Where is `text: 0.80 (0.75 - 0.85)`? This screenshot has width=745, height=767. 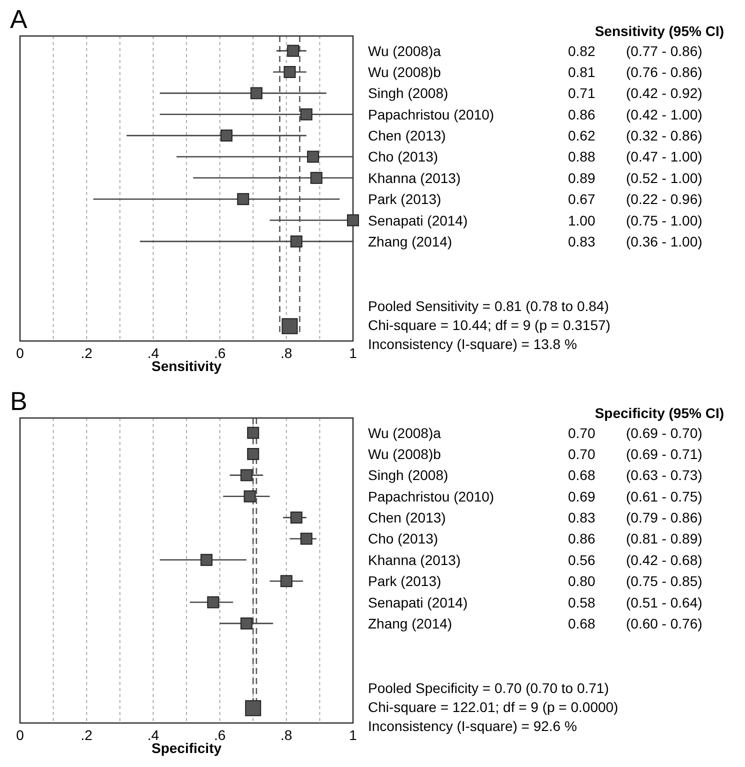
text: 0.80 (0.75 - 0.85) is located at coordinates (635, 581).